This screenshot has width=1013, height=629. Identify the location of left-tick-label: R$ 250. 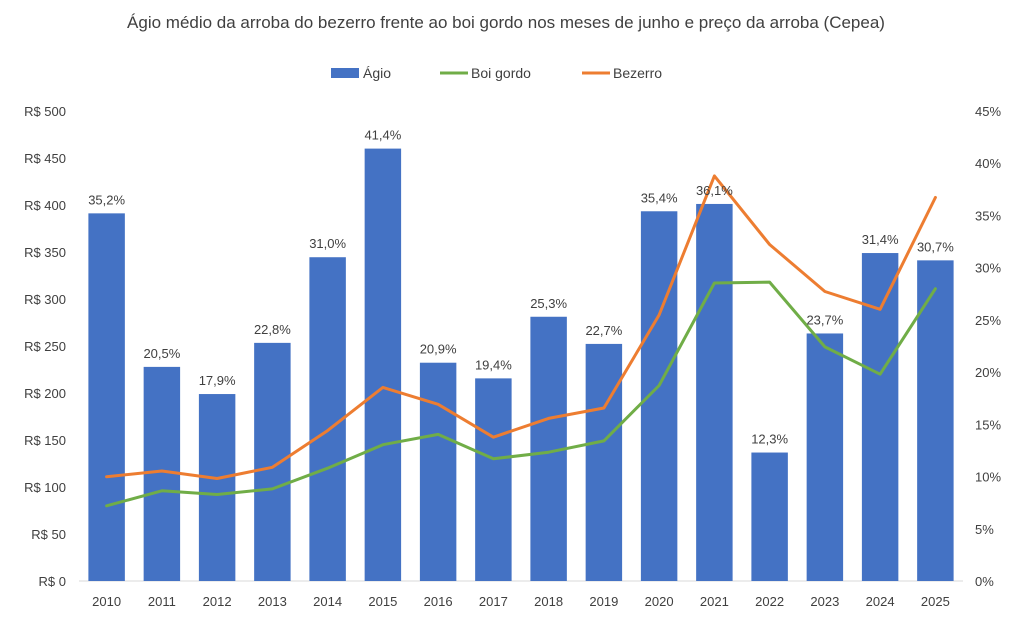
(45, 346).